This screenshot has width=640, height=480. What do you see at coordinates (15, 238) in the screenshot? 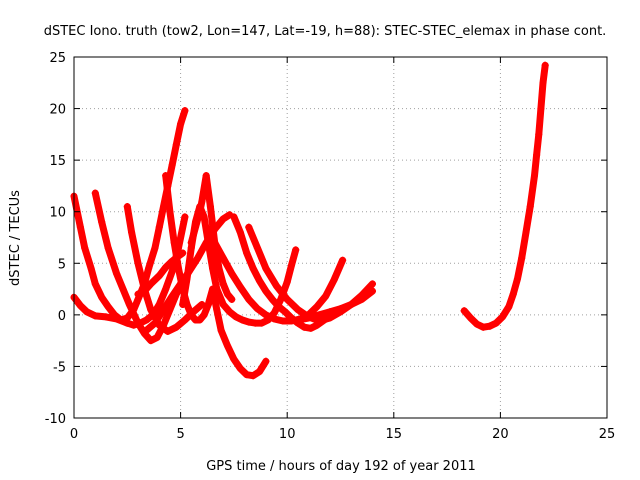
I see `y-axis-label: dSTEC / TECUs` at bounding box center [15, 238].